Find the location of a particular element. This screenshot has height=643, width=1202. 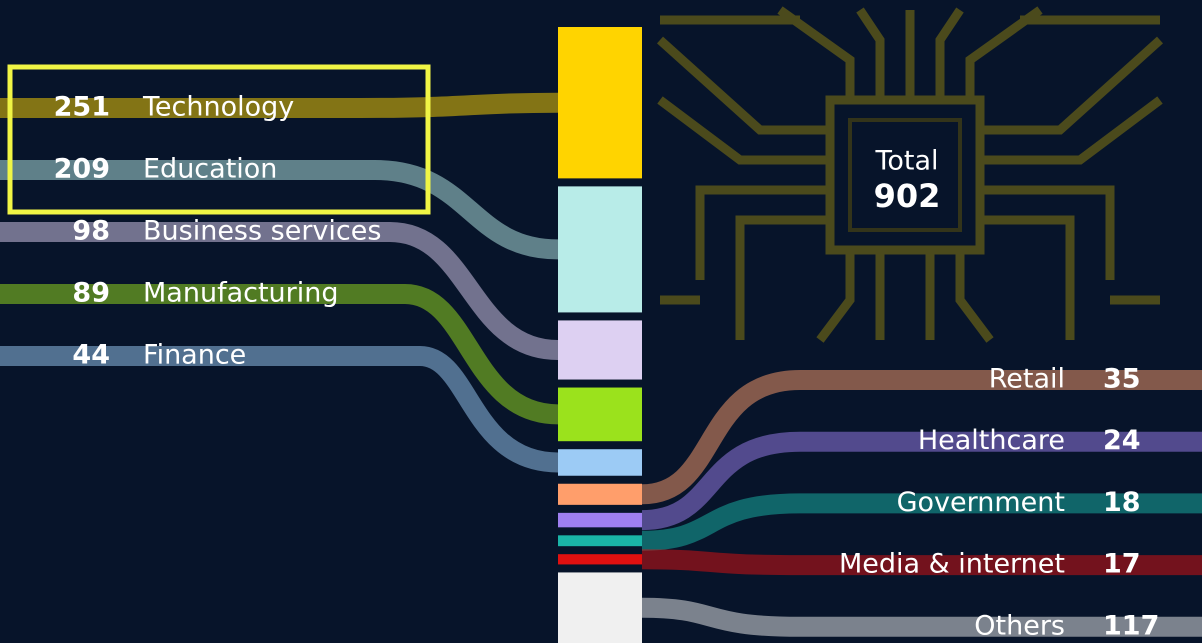

column is located at coordinates (600, 335).